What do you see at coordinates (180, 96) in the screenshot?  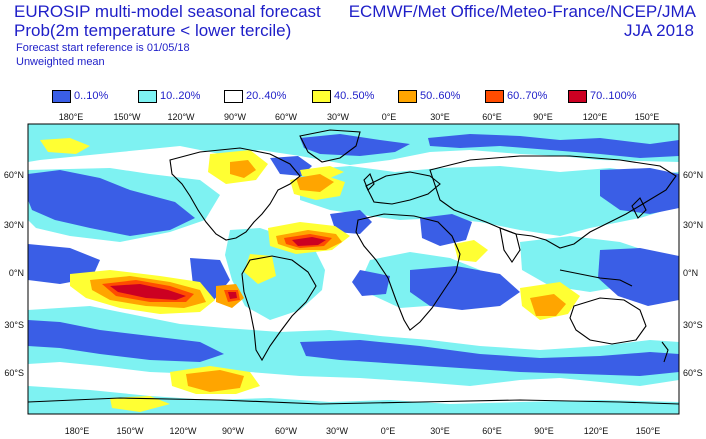 I see `legend-label: 10..20%` at bounding box center [180, 96].